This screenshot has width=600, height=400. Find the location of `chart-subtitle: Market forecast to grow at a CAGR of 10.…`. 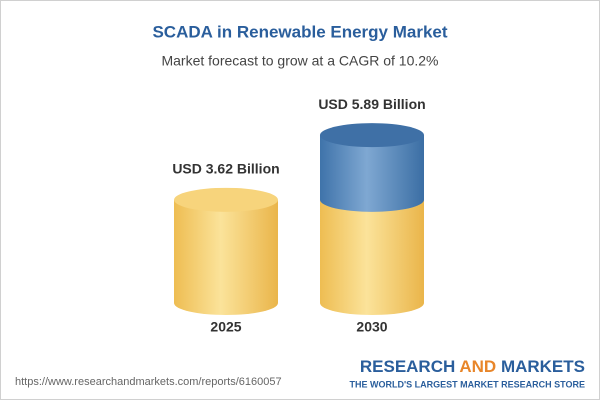

chart-subtitle: Market forecast to grow at a CAGR of 10.… is located at coordinates (299, 61).